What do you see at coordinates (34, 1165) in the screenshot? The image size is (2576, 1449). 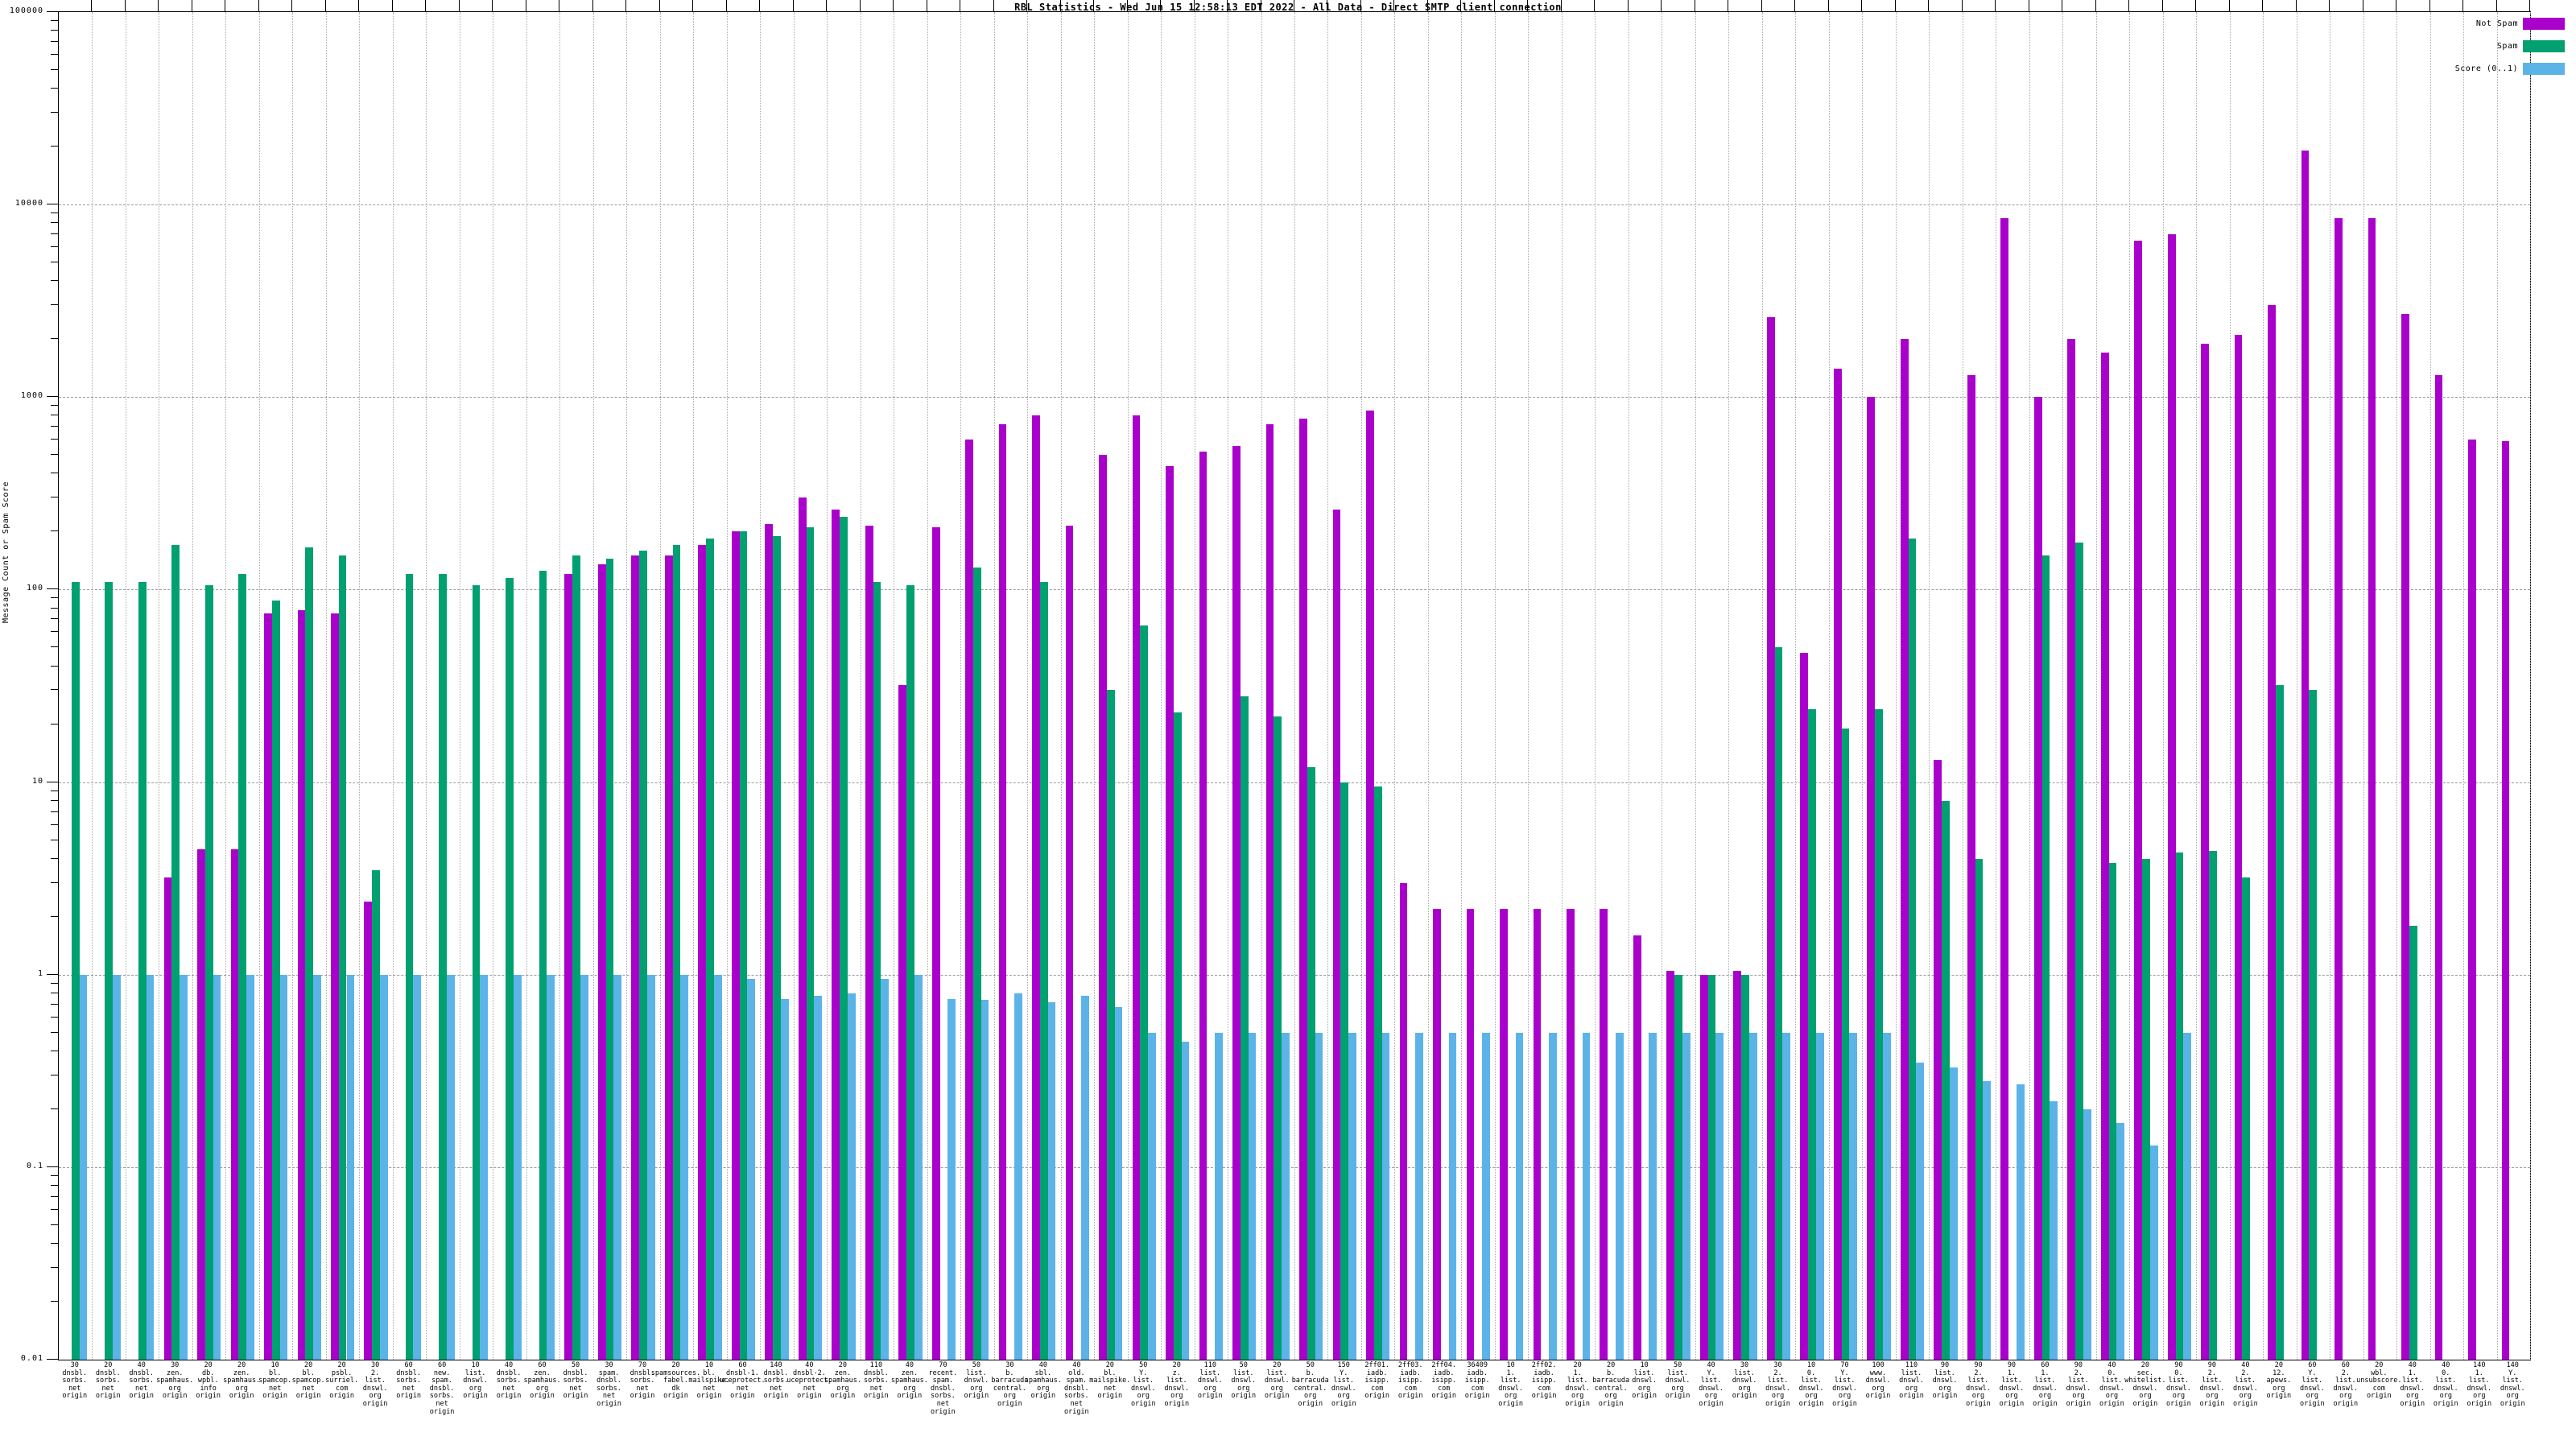 I see `y-axis-tick-label: 0.1` at bounding box center [34, 1165].